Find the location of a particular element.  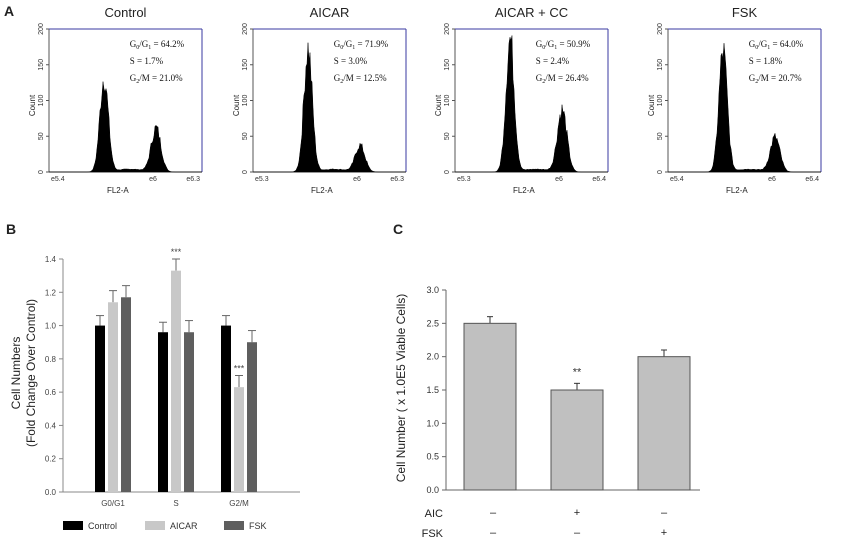

panel-b-category-label: G0/G1 is located at coordinates (113, 503).